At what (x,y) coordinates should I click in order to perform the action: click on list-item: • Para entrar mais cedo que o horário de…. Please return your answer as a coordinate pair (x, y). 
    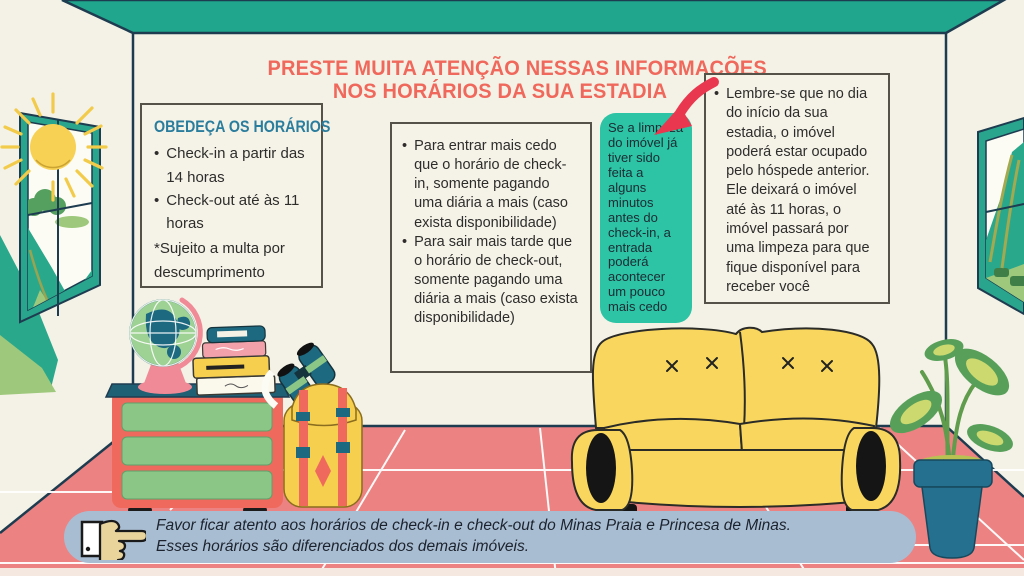
    Looking at the image, I should click on (491, 185).